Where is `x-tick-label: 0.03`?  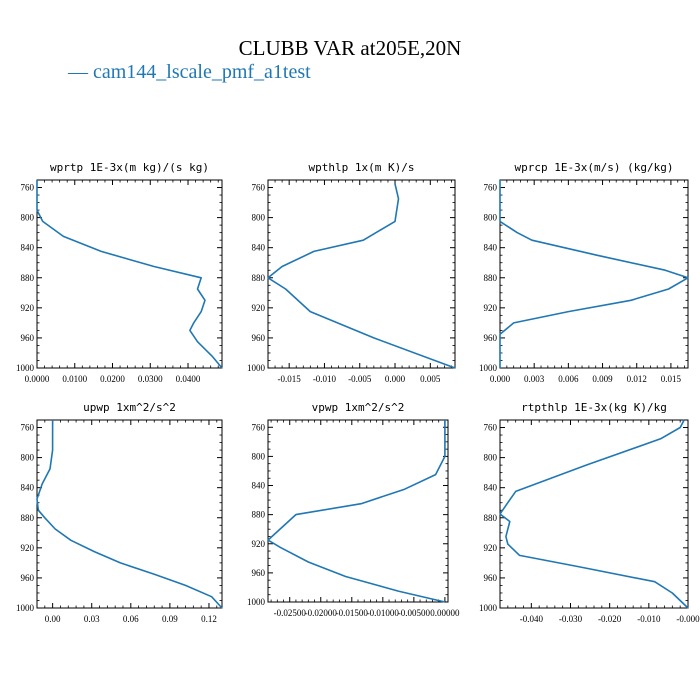 x-tick-label: 0.03 is located at coordinates (92, 619).